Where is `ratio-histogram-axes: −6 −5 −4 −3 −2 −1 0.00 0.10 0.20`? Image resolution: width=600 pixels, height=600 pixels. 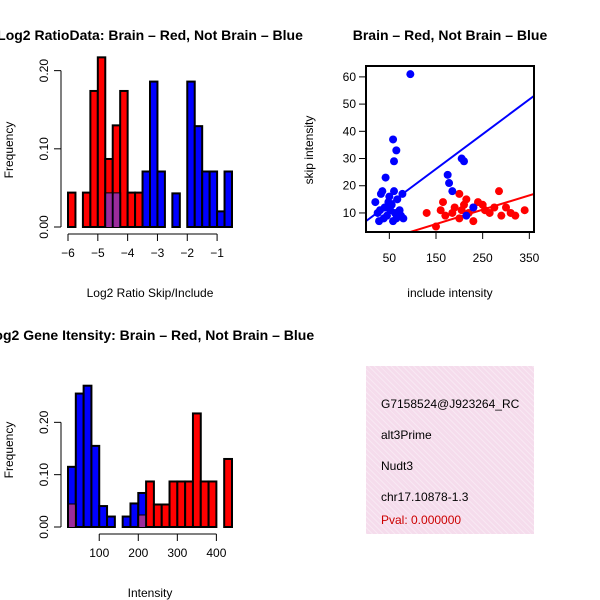
ratio-histogram-axes: −6 −5 −4 −3 −2 −1 0.00 0.10 0.20 is located at coordinates (130, 159).